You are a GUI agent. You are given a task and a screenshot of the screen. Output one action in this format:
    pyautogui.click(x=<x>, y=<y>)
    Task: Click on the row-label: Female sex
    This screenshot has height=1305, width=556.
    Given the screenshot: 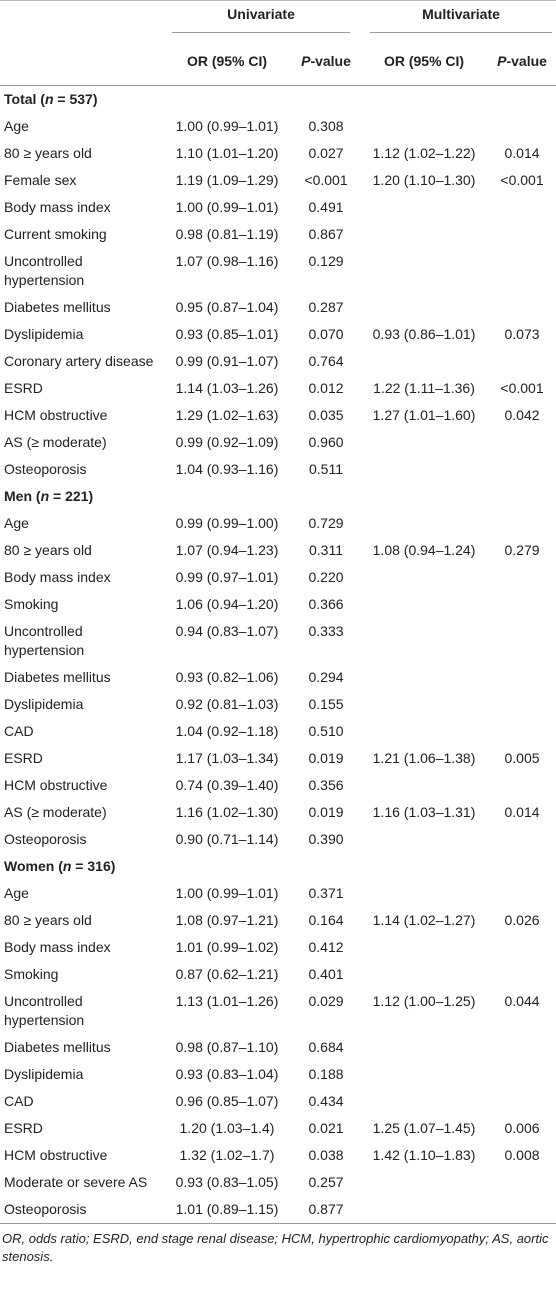 What is the action you would take?
    pyautogui.click(x=40, y=180)
    